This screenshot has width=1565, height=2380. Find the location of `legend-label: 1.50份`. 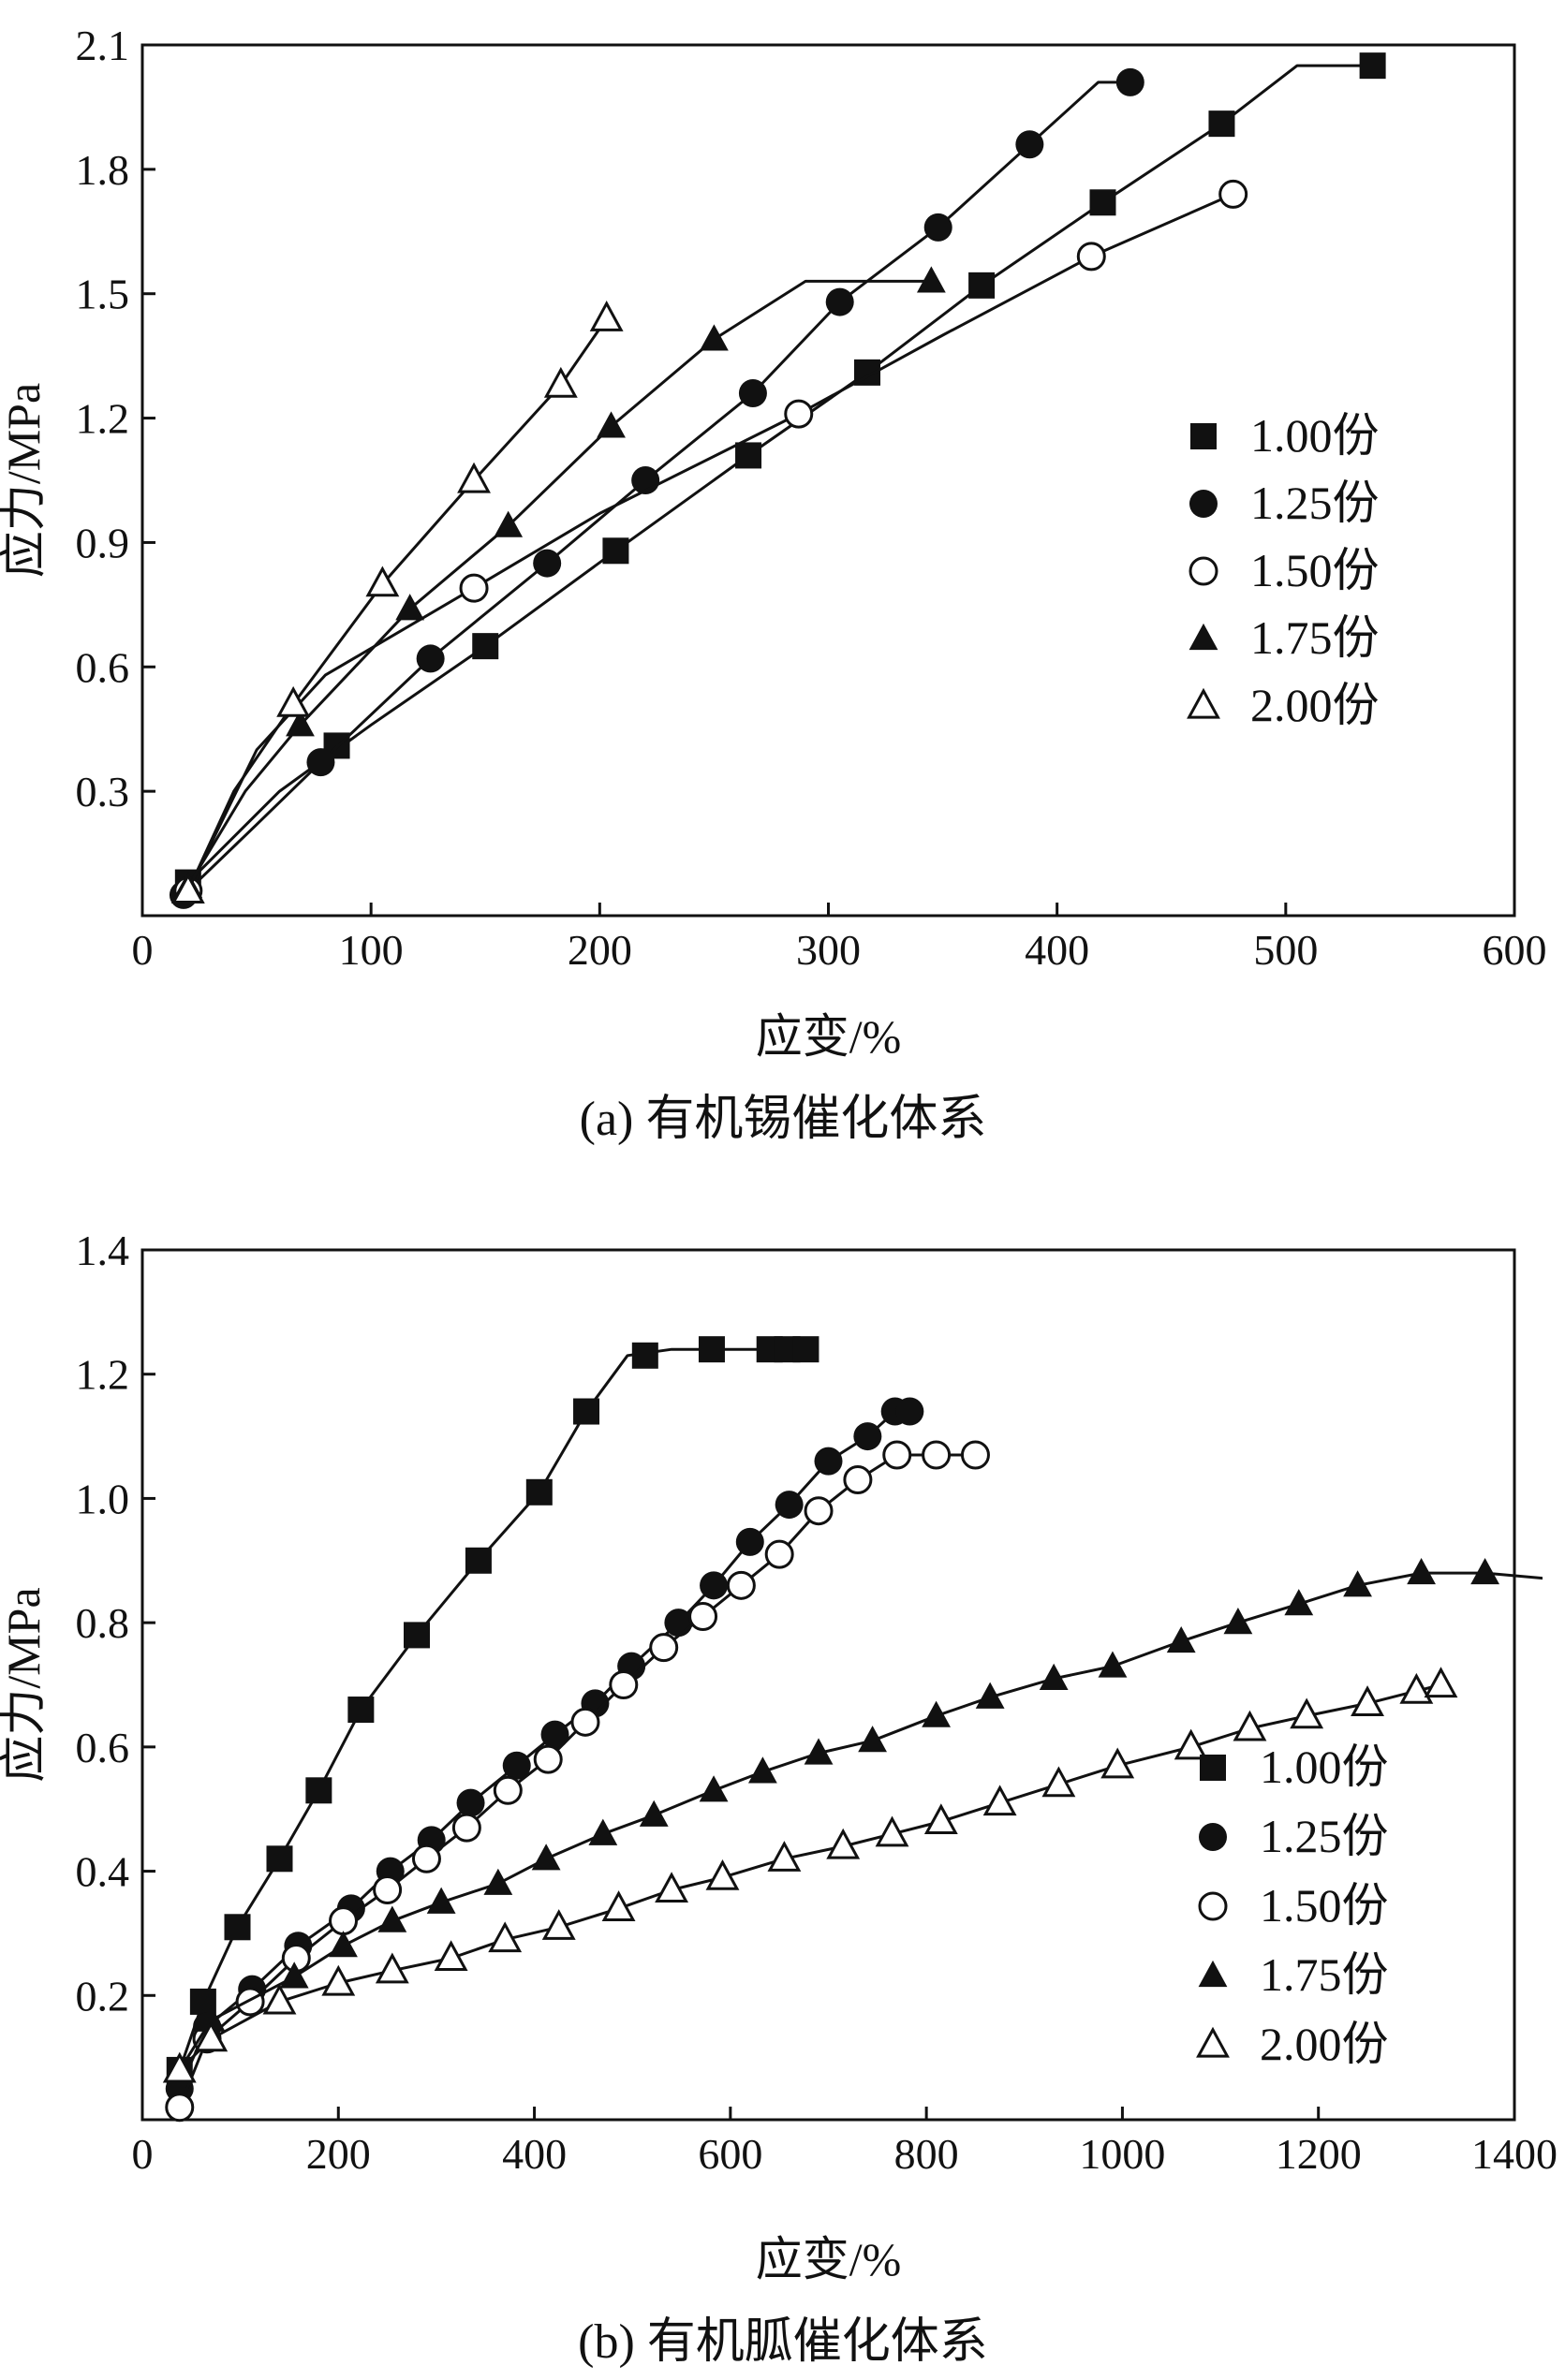

legend-label: 1.50份 is located at coordinates (1325, 1905).